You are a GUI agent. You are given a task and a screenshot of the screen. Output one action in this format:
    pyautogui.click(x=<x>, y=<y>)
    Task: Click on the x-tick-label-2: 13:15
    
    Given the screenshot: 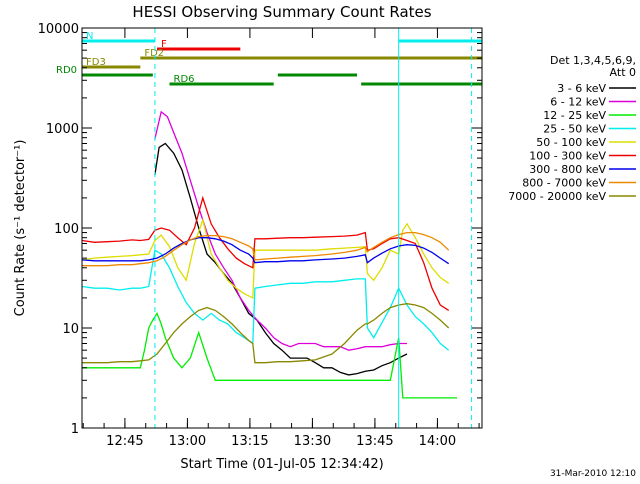 What is the action you would take?
    pyautogui.click(x=249, y=441)
    